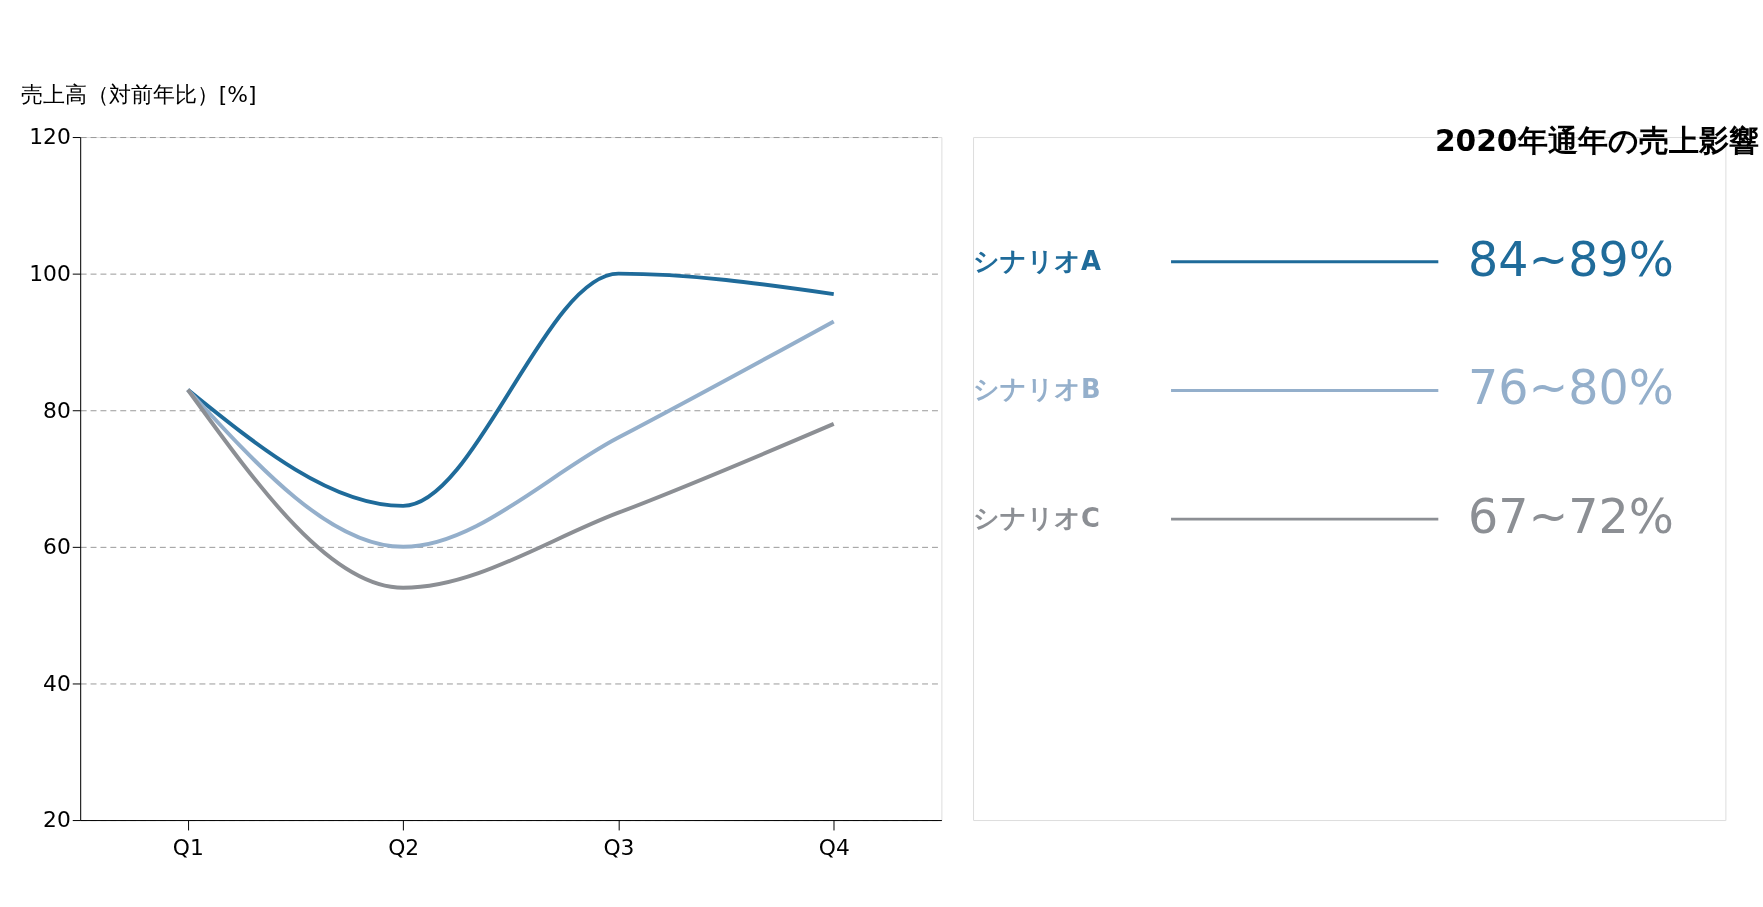  I want to click on y-tick-label: 40, so click(57, 683).